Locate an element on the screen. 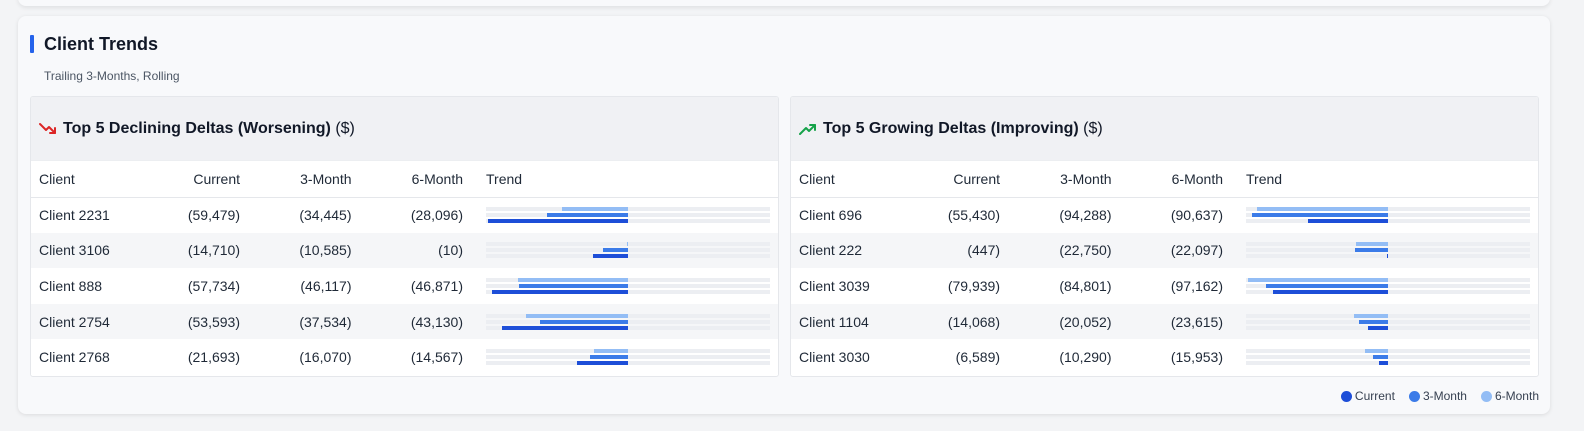  table-row: Client 696 (55,430) (94,288) (90,637) is located at coordinates (1164, 215).